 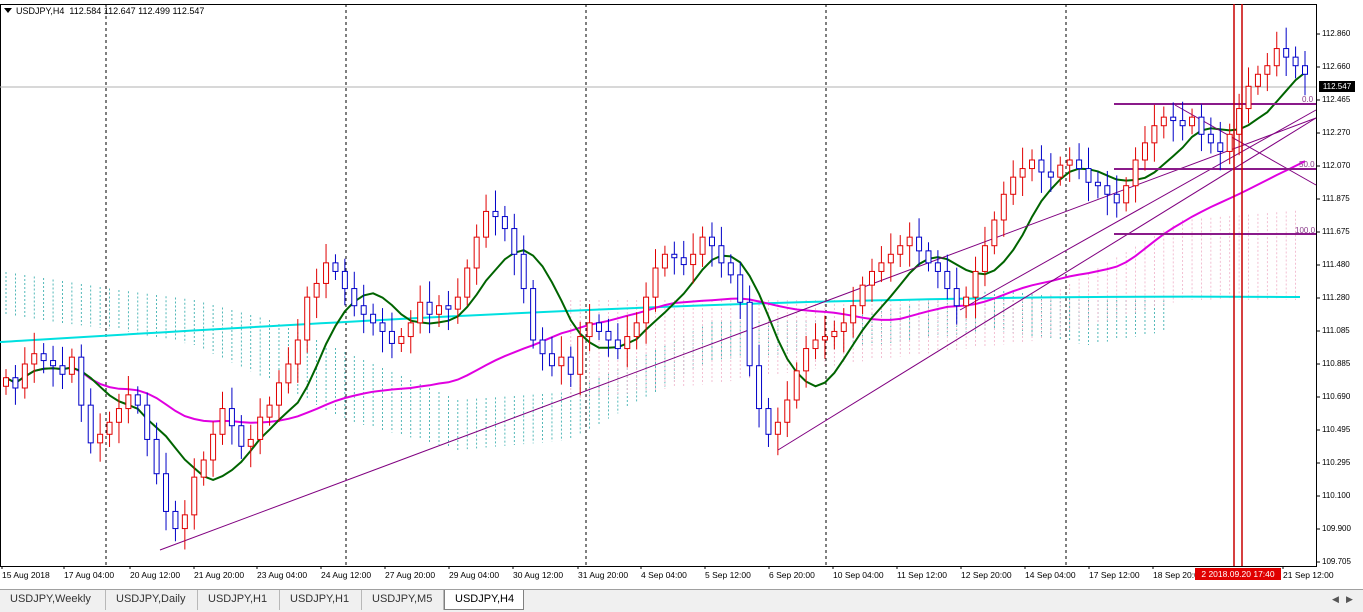 What do you see at coordinates (1245, 145) in the screenshot?
I see `trendline` at bounding box center [1245, 145].